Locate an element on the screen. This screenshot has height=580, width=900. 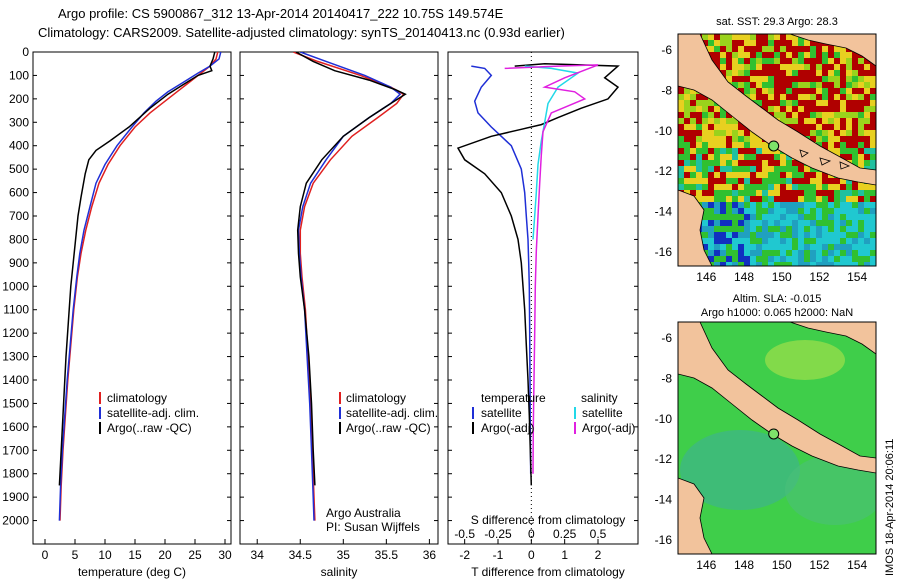
y-tick-label: 1400 is located at coordinates (15, 380).